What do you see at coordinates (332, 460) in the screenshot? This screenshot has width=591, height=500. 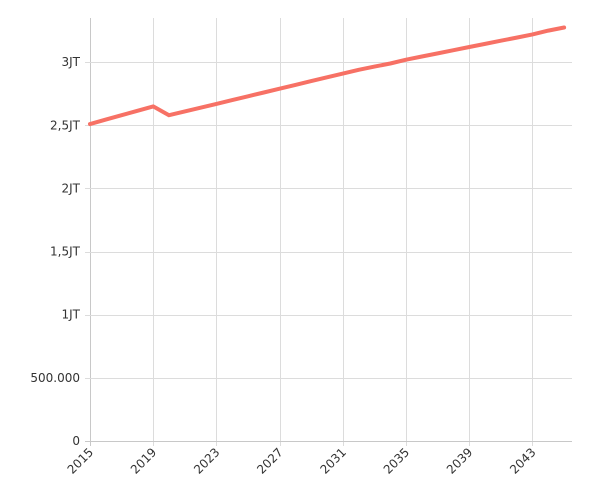 I see `x-tick-label: 2031` at bounding box center [332, 460].